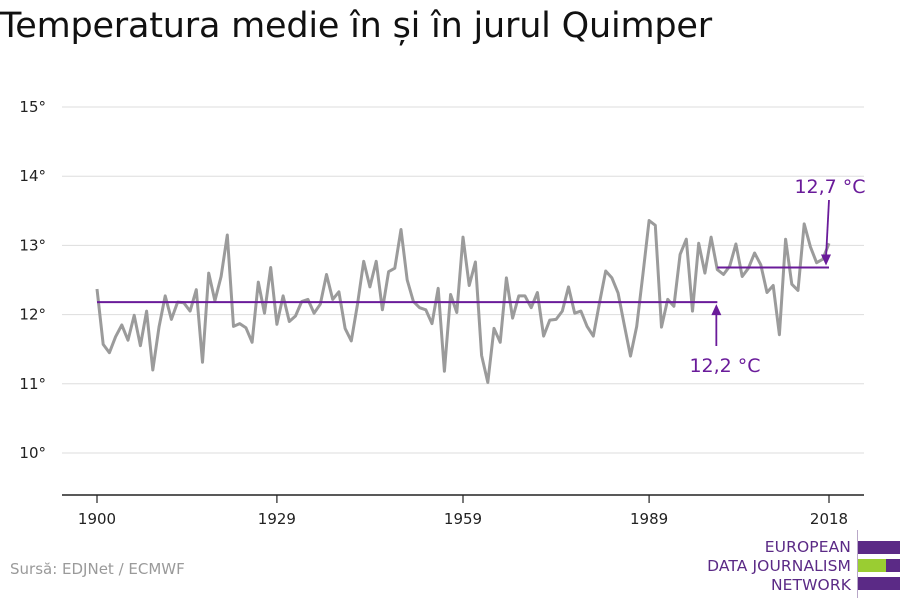 The width and height of the screenshot is (900, 600). Describe the element at coordinates (463, 519) in the screenshot. I see `x-tick-label-1959: 1959` at that location.